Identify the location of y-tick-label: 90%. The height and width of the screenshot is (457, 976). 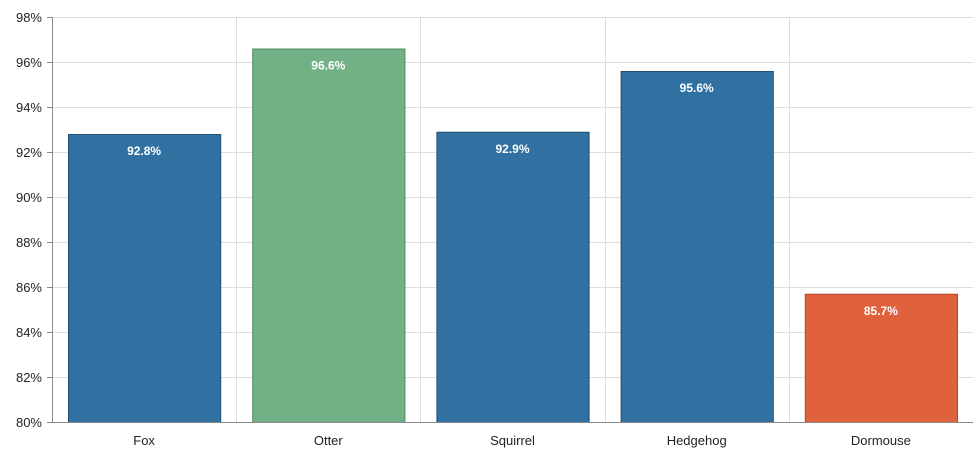
(29, 197).